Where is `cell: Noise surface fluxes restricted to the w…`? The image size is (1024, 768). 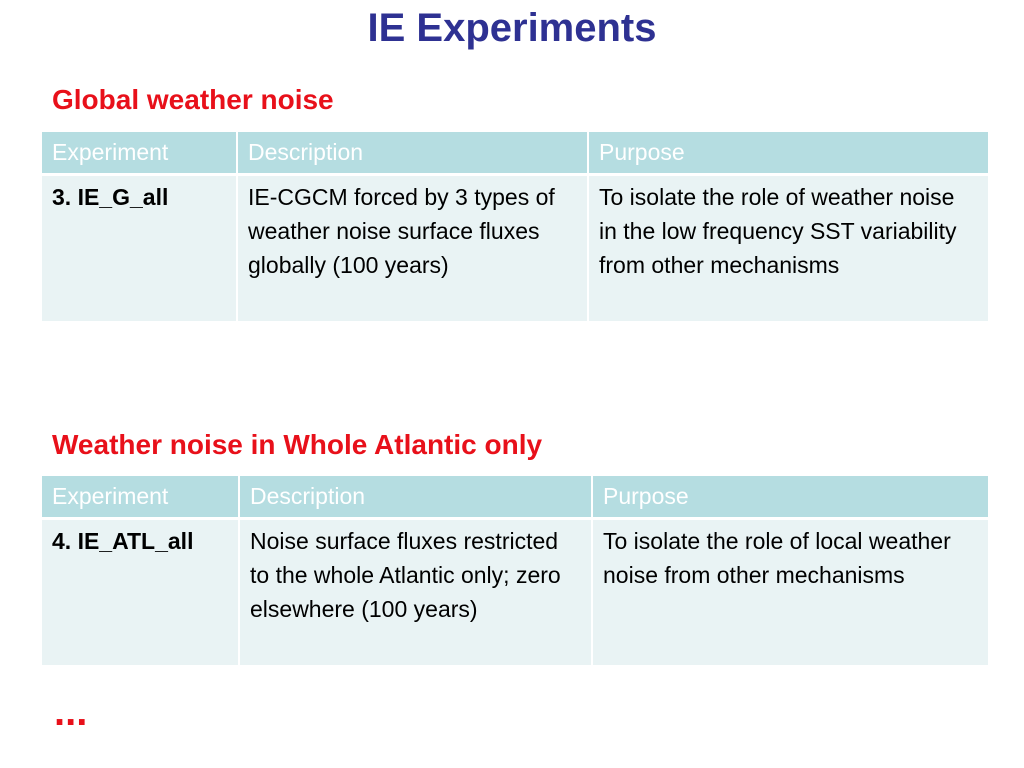 cell: Noise surface fluxes restricted to the w… is located at coordinates (415, 592).